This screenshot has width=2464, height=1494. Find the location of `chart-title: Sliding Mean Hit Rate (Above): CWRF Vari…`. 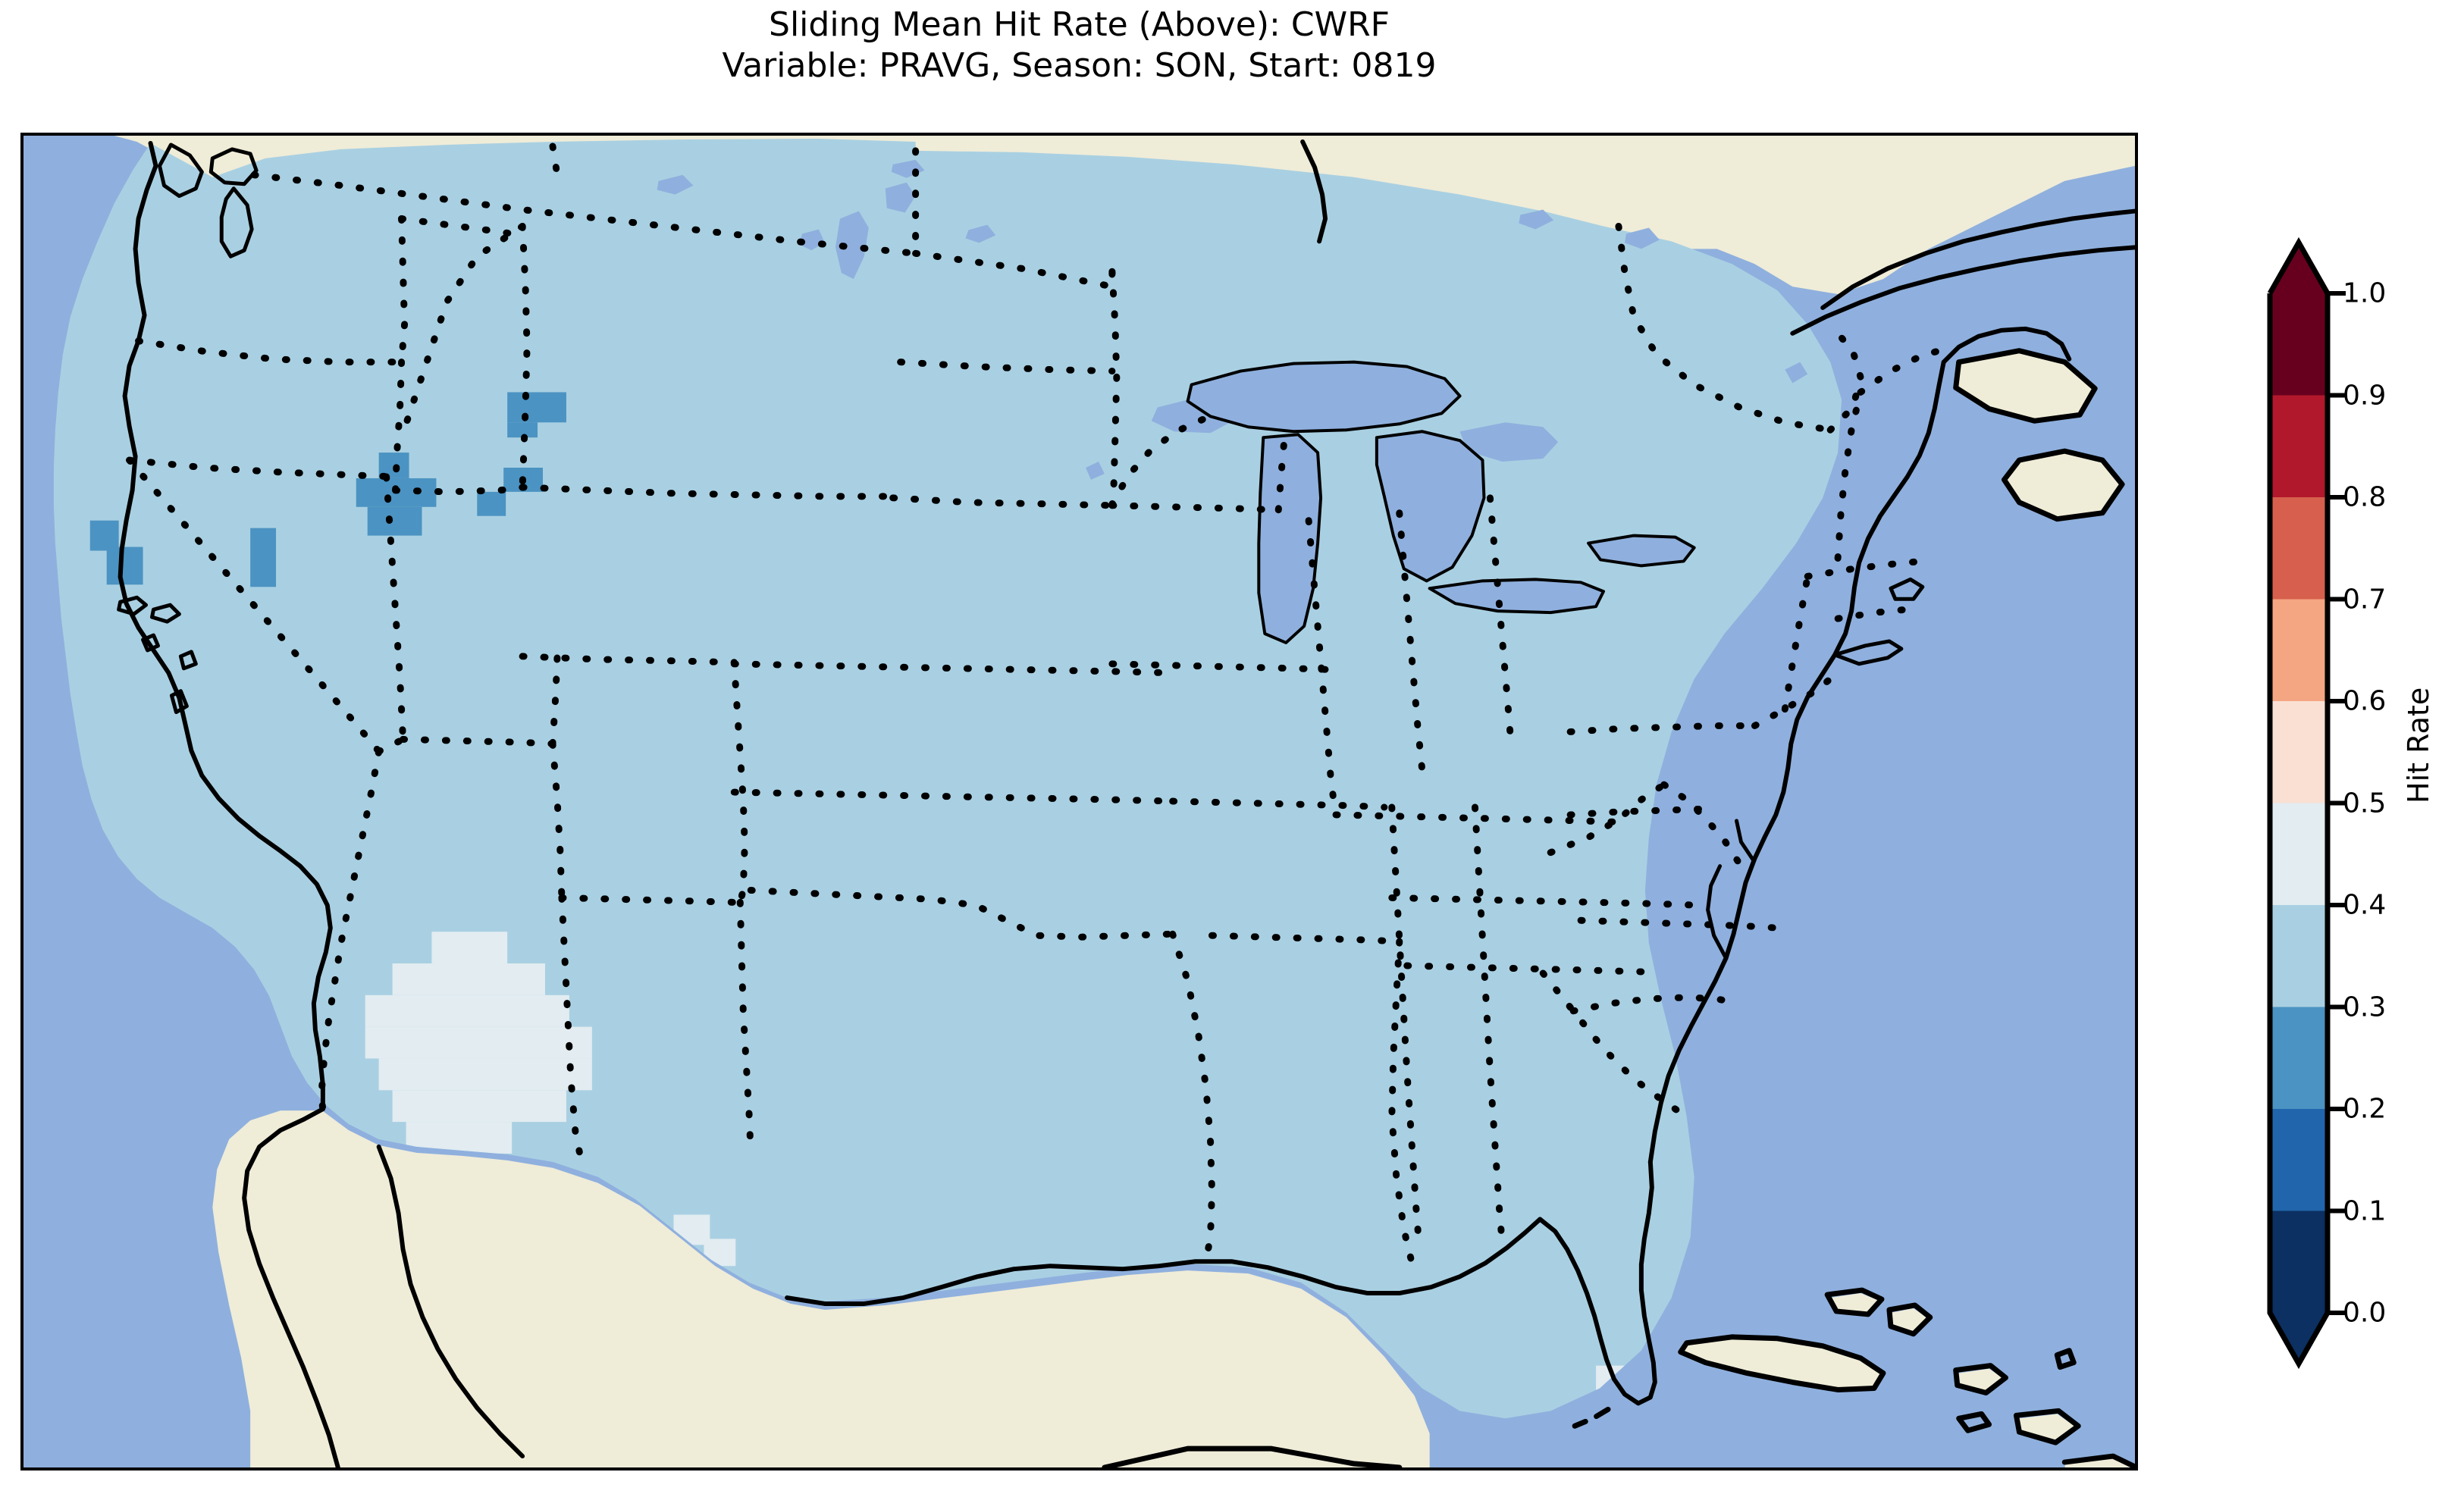

chart-title: Sliding Mean Hit Rate (Above): CWRF Vari… is located at coordinates (1079, 45).